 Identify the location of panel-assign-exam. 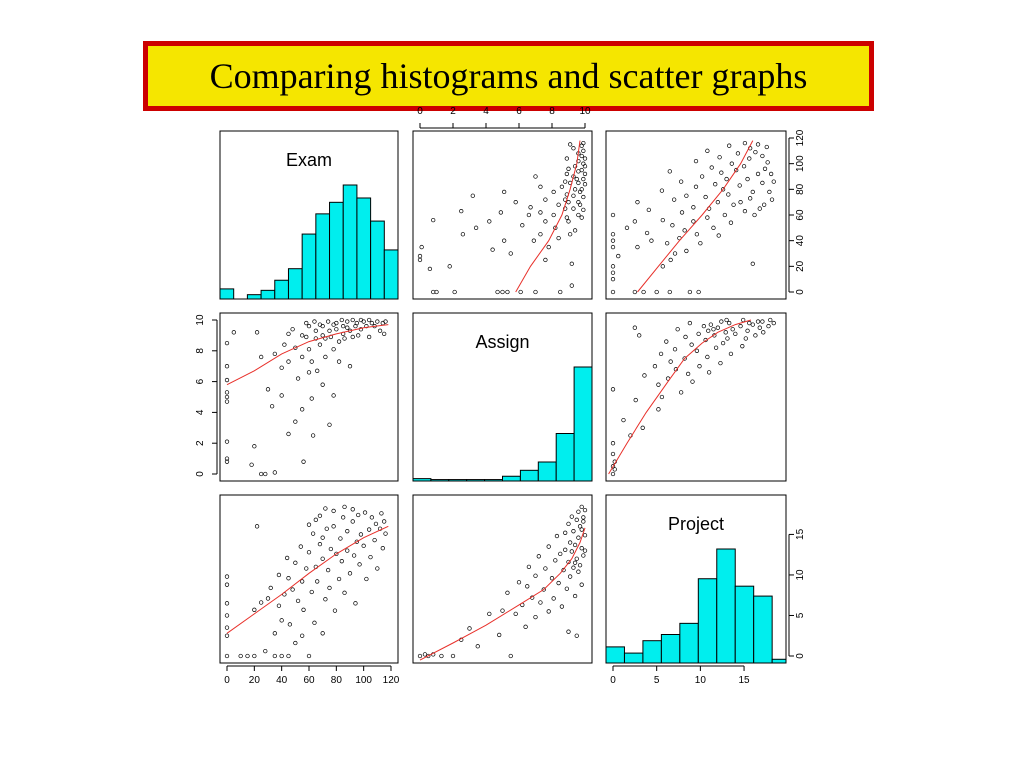
(309, 397).